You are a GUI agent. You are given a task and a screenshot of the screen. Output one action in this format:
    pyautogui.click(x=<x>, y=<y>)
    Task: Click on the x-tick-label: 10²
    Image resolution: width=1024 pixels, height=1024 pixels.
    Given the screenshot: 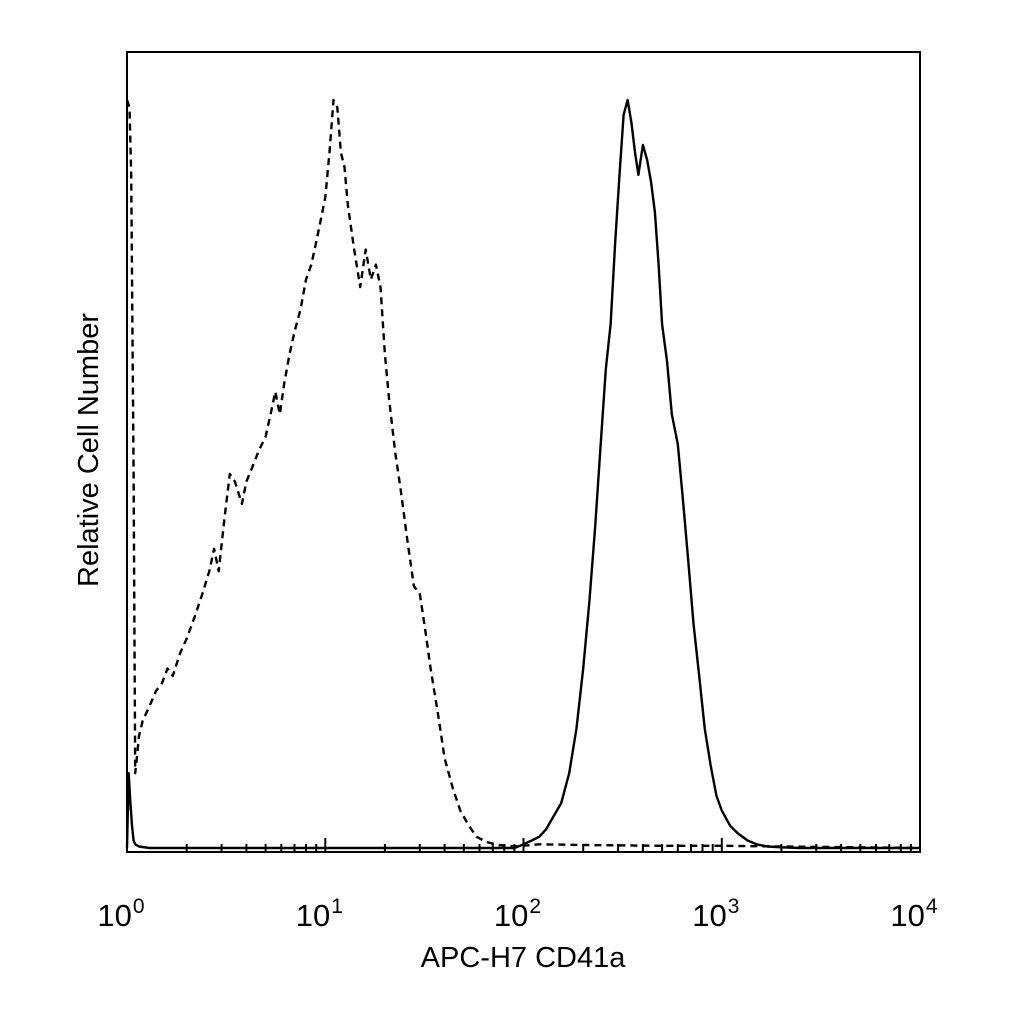 What is the action you would take?
    pyautogui.click(x=517, y=914)
    